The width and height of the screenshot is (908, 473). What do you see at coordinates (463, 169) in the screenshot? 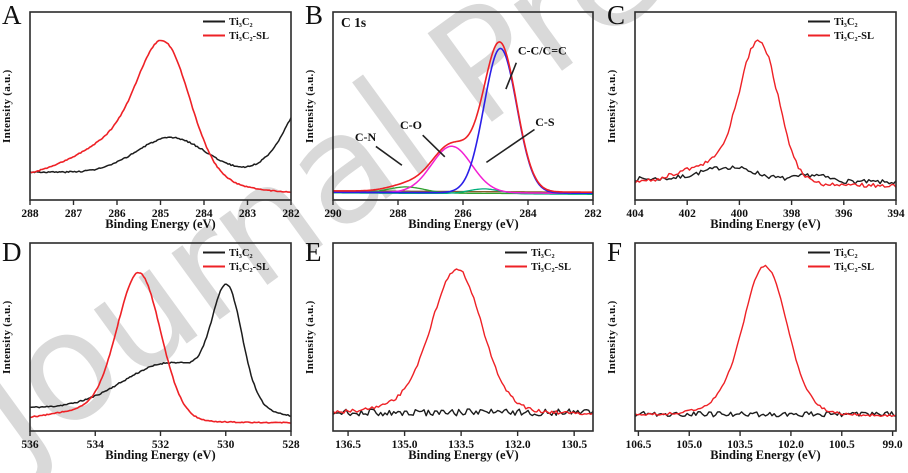
I see `curve-c-o` at bounding box center [463, 169].